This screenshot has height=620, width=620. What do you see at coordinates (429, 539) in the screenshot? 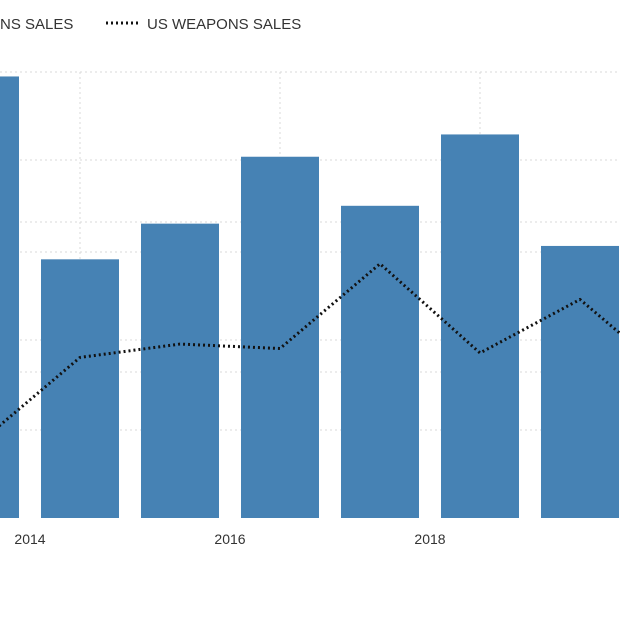
I see `x-tick-label-2018: 2018` at bounding box center [429, 539].